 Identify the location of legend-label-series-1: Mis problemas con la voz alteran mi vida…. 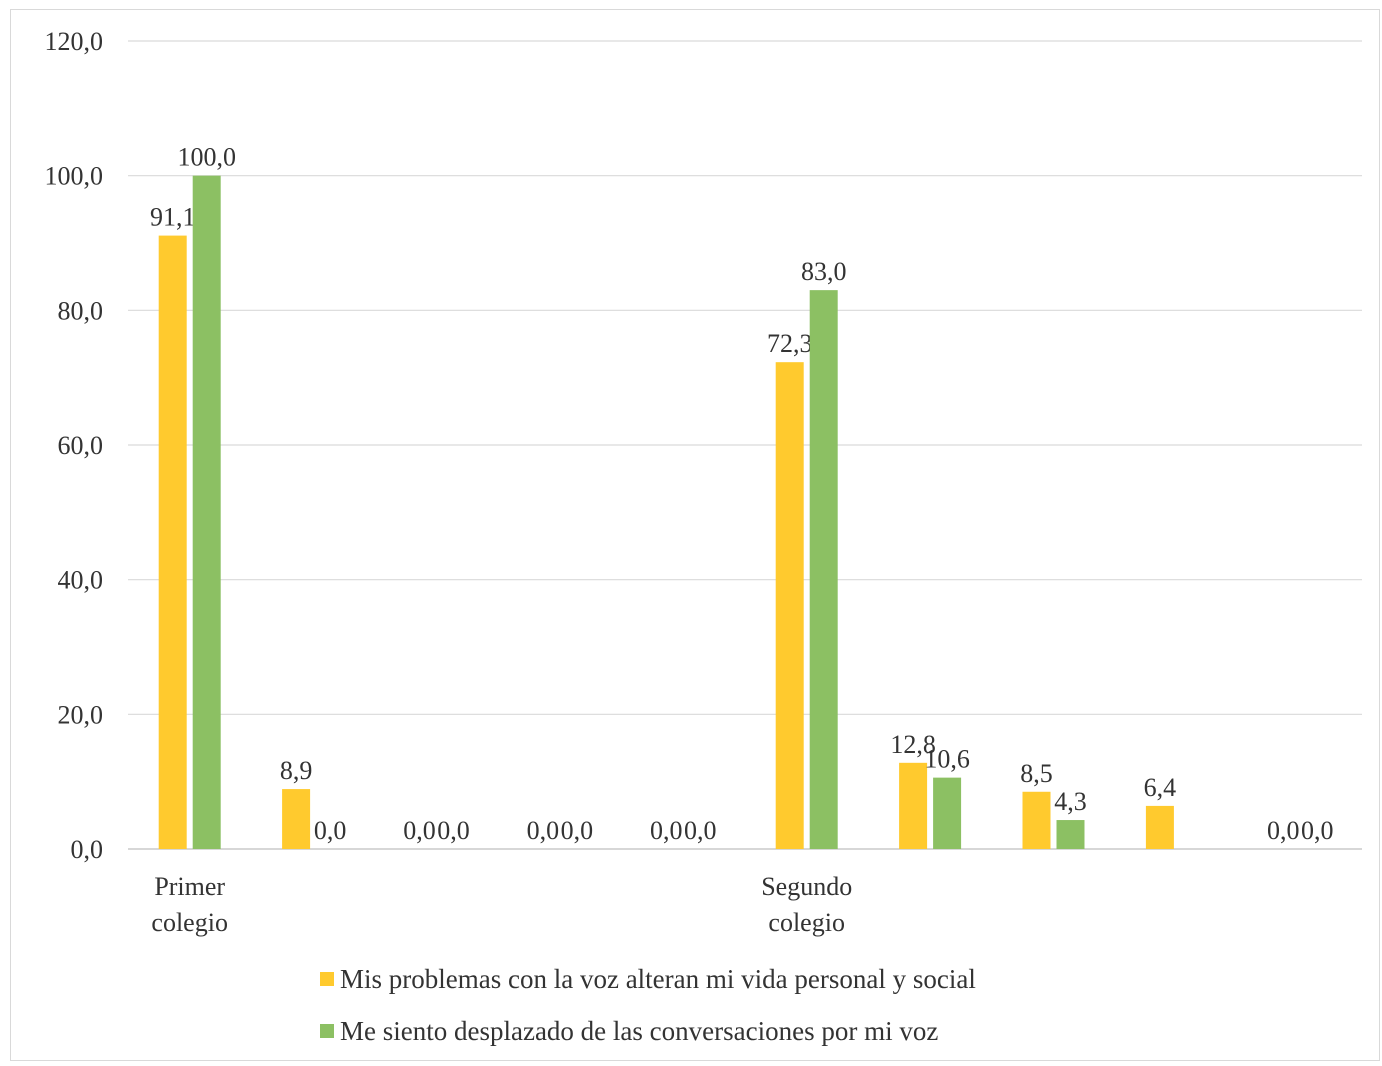
(658, 978).